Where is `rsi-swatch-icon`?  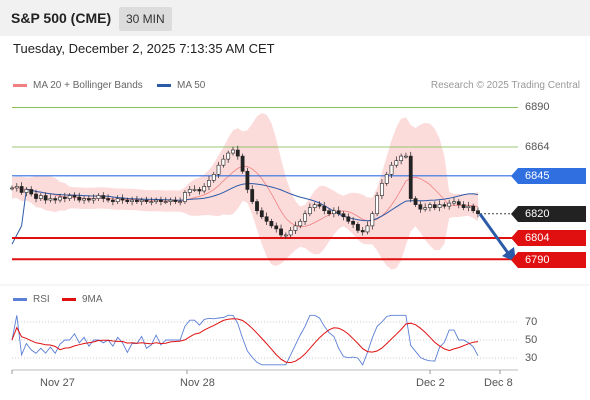 rsi-swatch-icon is located at coordinates (20, 299).